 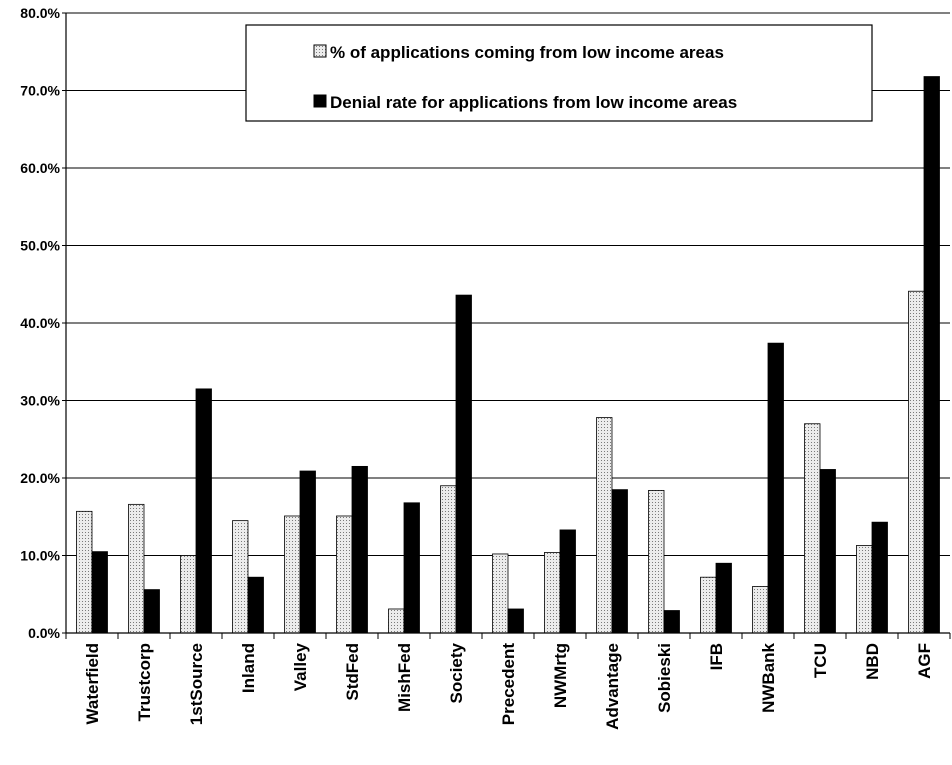 I want to click on x-tick-label: Trustcorp, so click(x=144, y=682).